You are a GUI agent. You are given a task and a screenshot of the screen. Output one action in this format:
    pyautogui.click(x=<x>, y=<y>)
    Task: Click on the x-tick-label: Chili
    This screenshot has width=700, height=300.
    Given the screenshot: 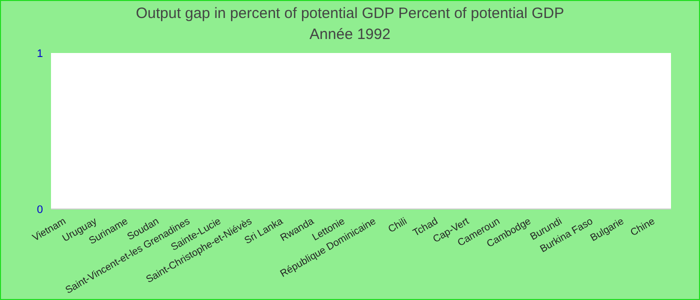 What is the action you would take?
    pyautogui.click(x=397, y=226)
    